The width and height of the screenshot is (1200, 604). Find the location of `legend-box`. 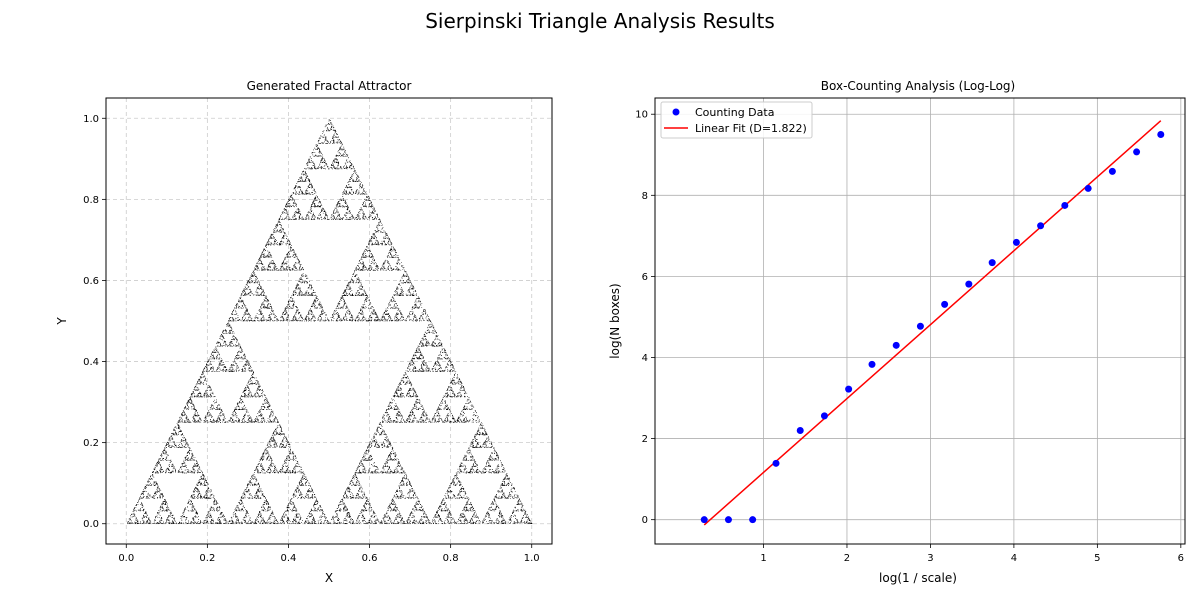

legend-box is located at coordinates (736, 120).